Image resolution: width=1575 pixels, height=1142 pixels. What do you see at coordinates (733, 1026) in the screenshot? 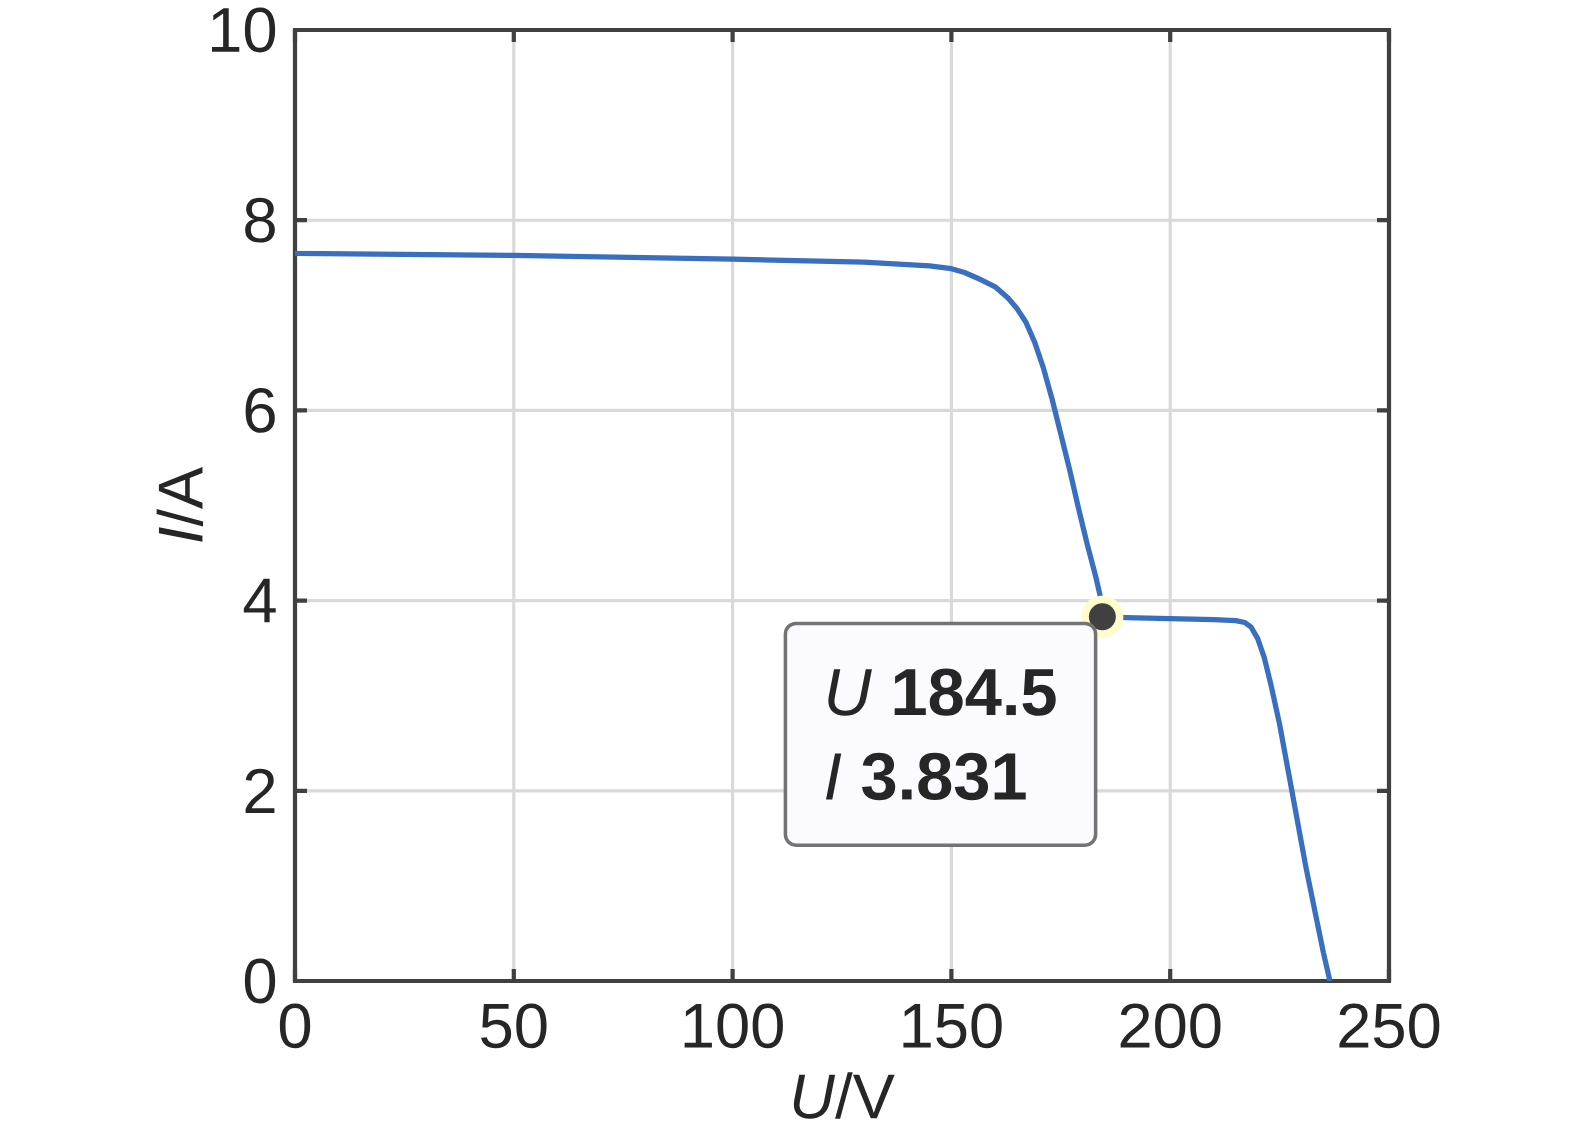
I see `x-tick-label: 100` at bounding box center [733, 1026].